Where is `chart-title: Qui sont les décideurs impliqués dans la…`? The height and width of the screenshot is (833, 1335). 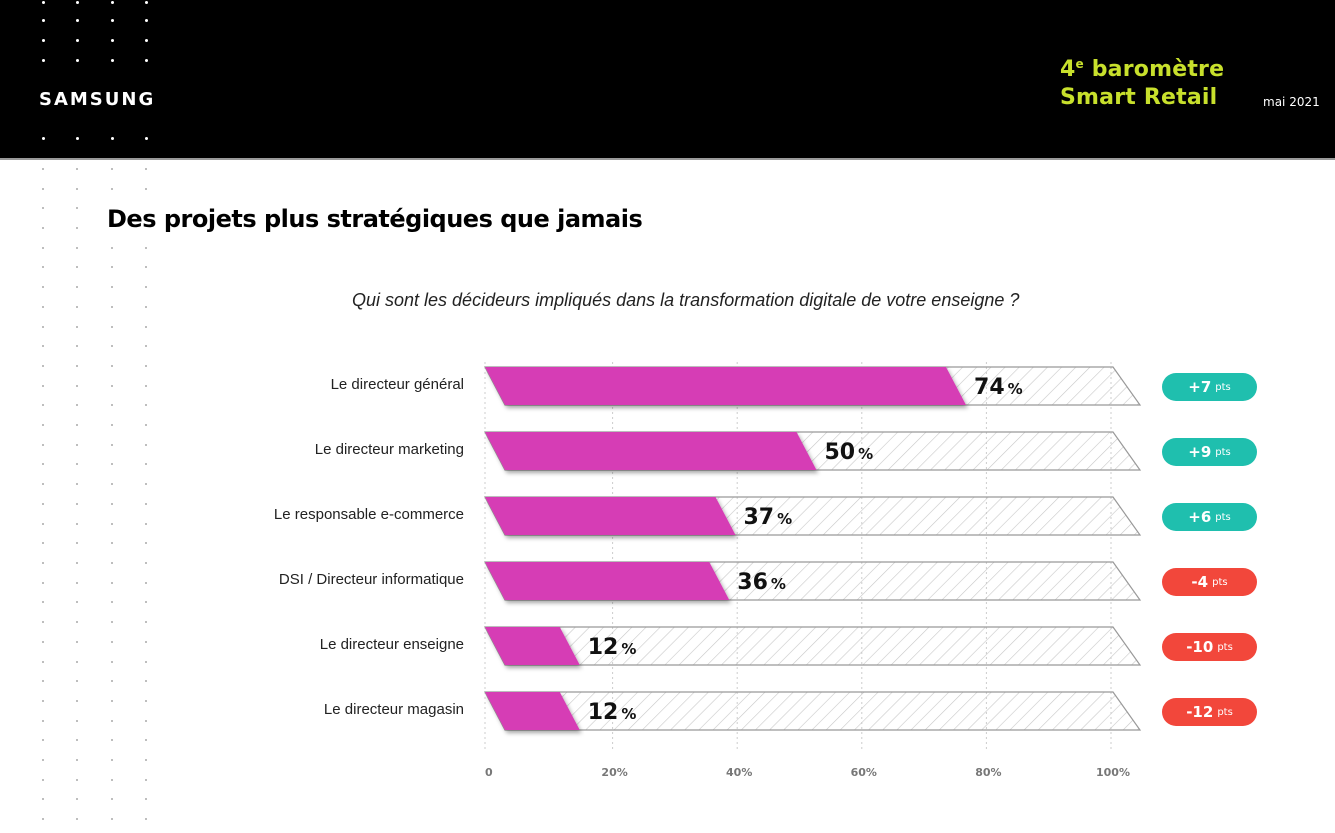 chart-title: Qui sont les décideurs impliqués dans la… is located at coordinates (686, 300).